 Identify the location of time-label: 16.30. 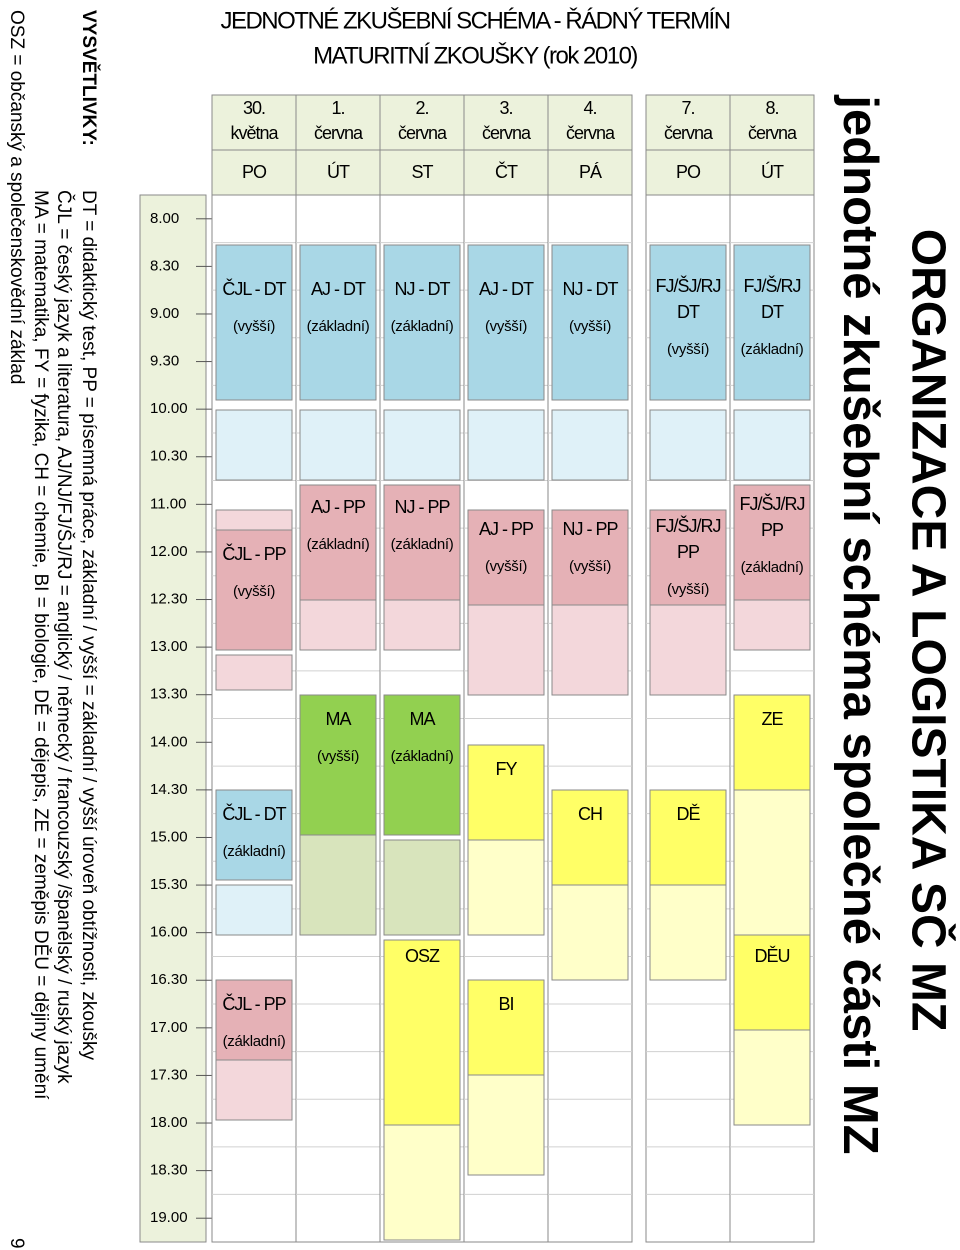
(169, 979).